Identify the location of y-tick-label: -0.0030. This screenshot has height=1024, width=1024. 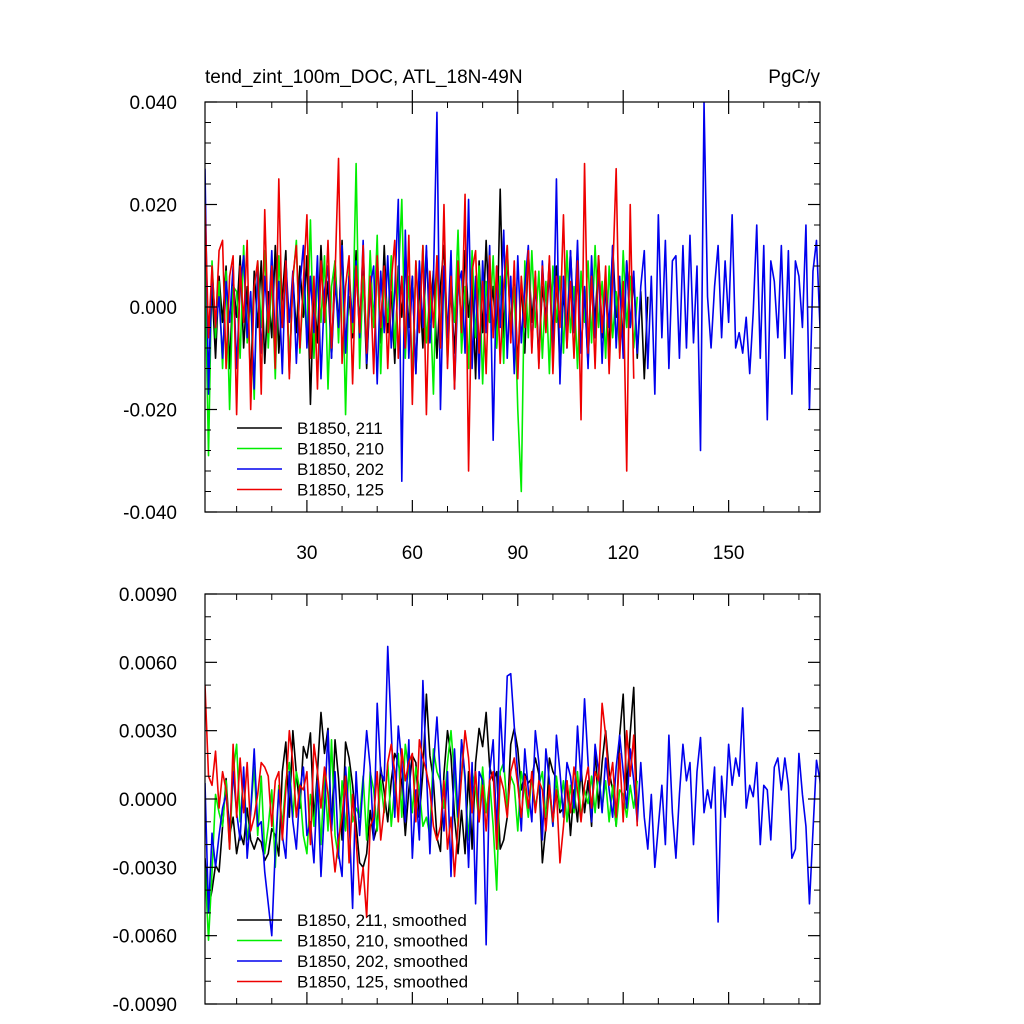
(145, 868).